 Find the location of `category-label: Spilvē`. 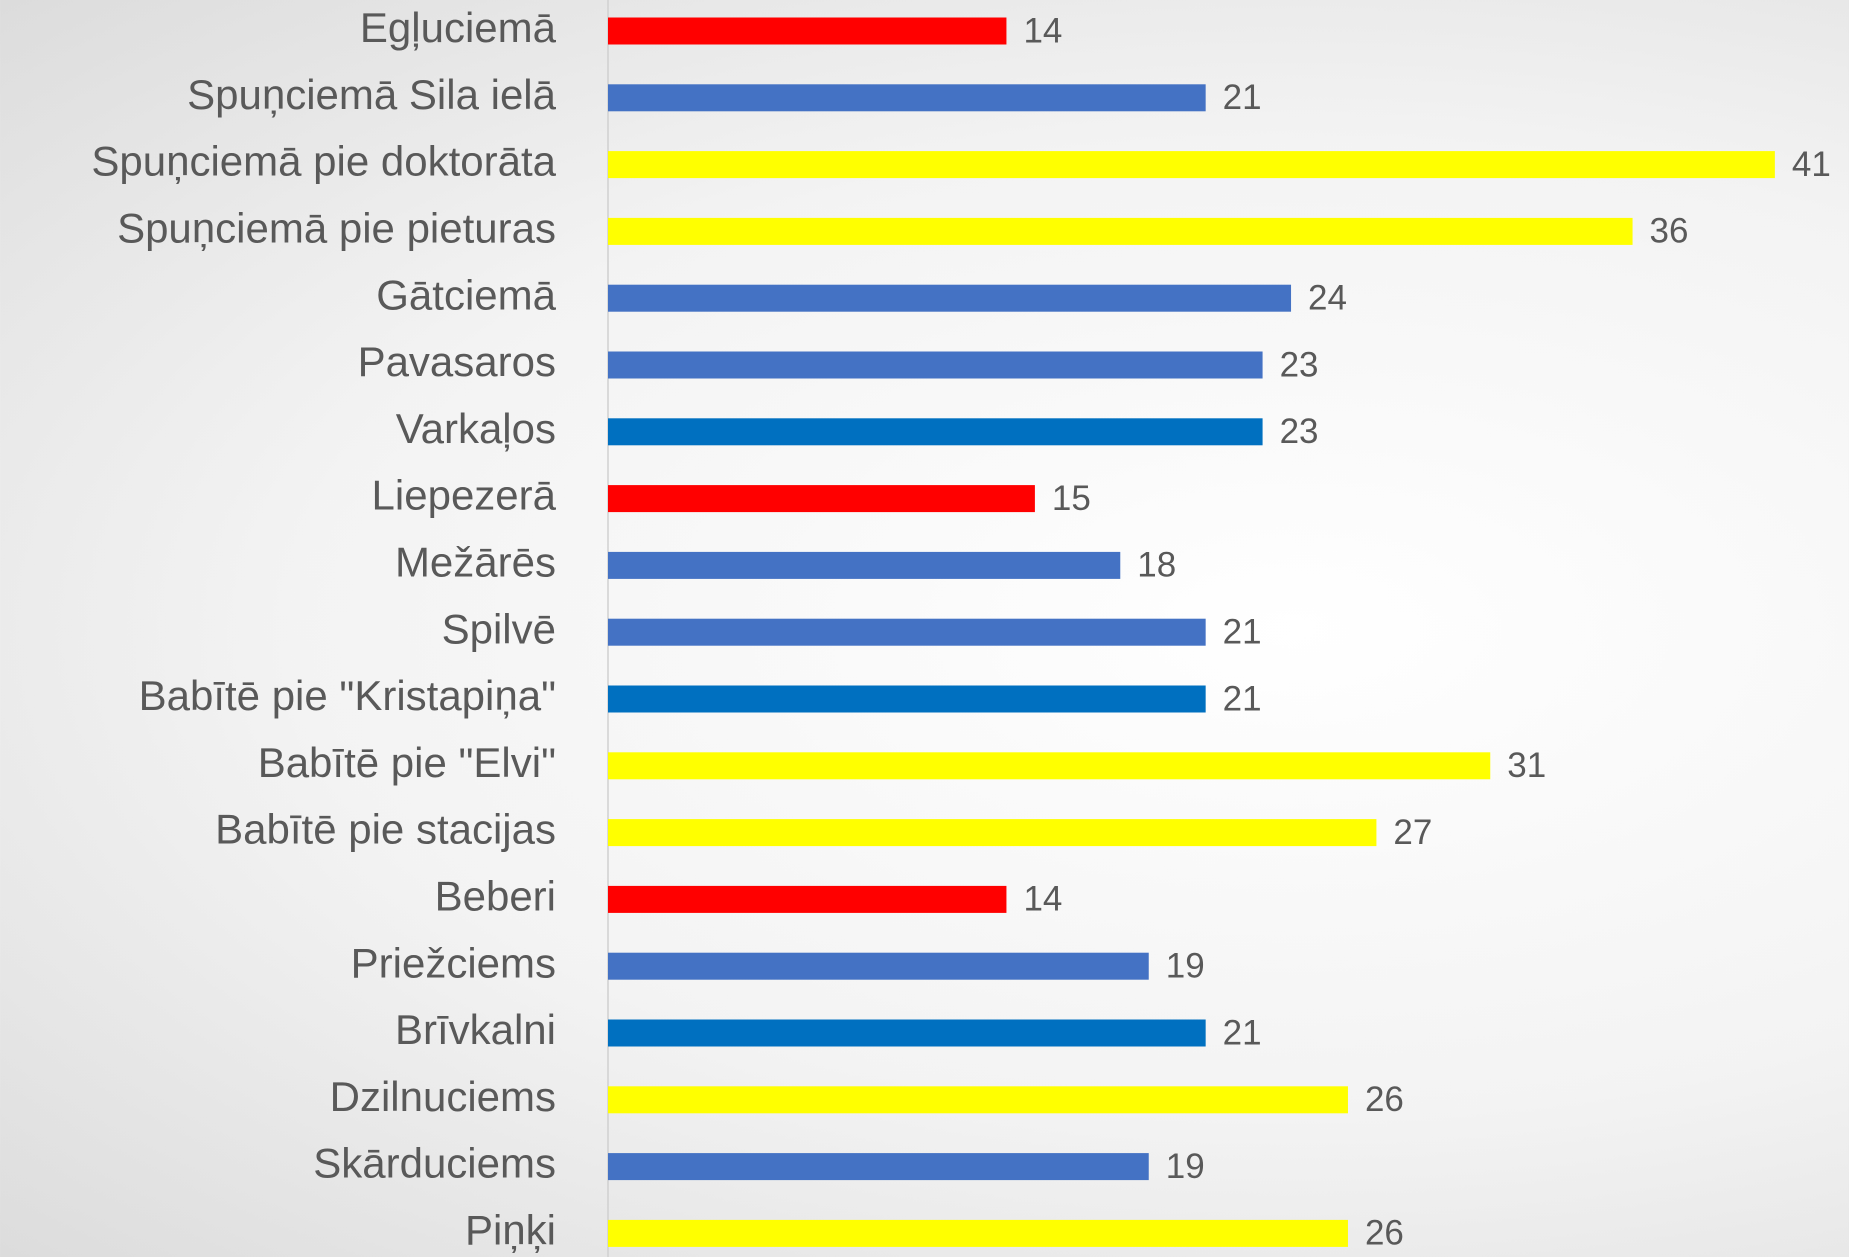

category-label: Spilvē is located at coordinates (499, 628).